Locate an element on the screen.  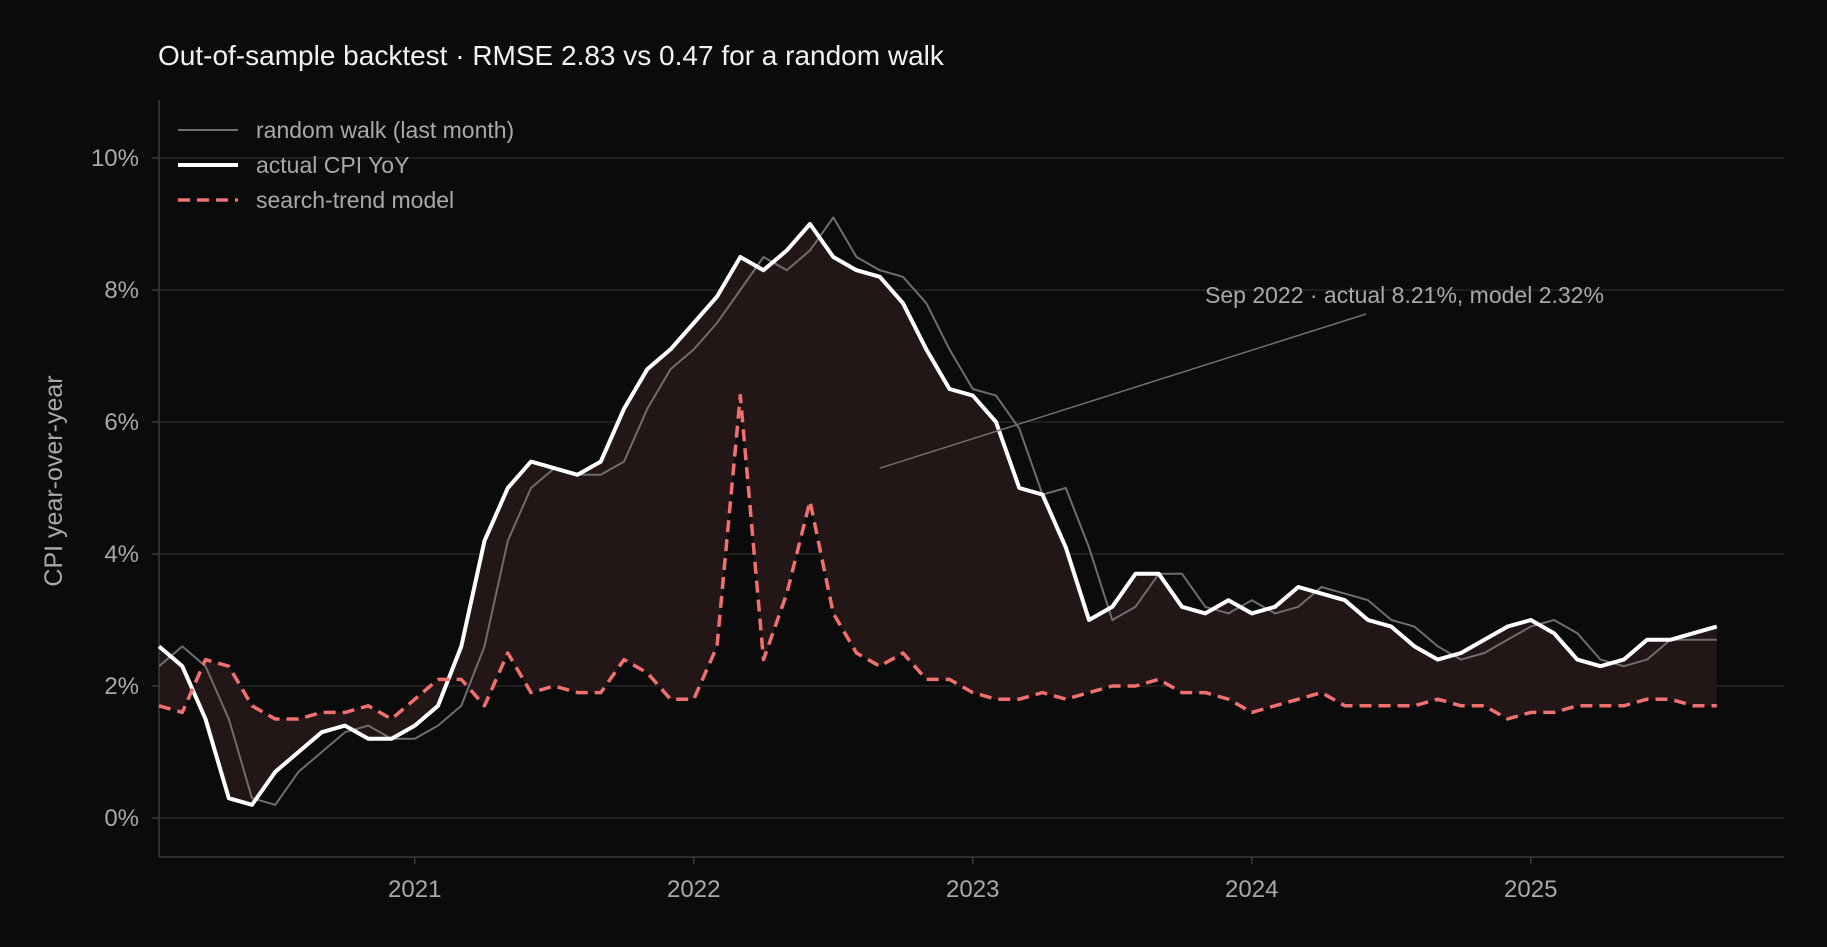
legend-label-actual: actual CPI YoY is located at coordinates (332, 165).